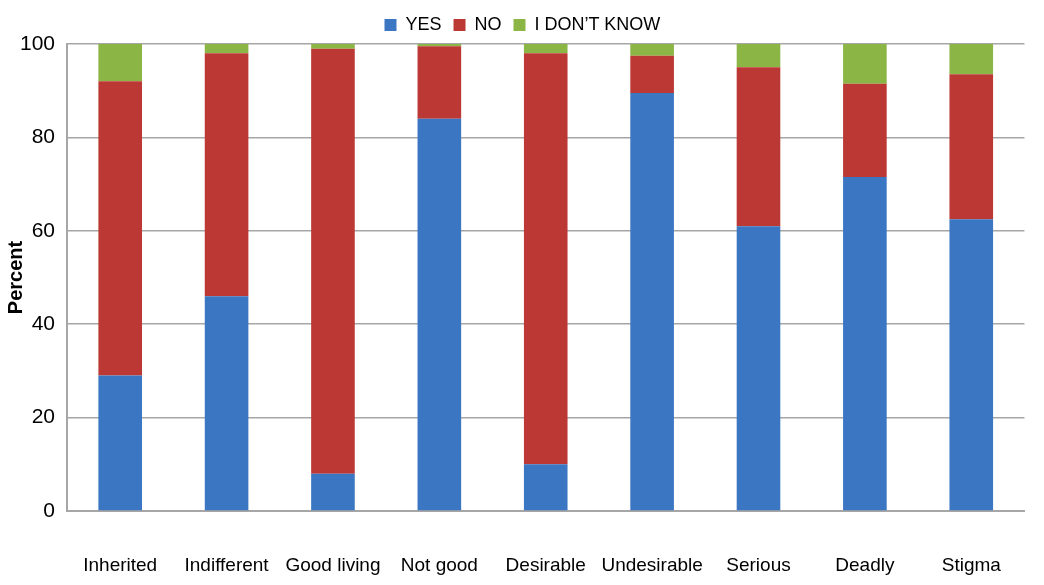  I want to click on legend-label: NO, so click(488, 23).